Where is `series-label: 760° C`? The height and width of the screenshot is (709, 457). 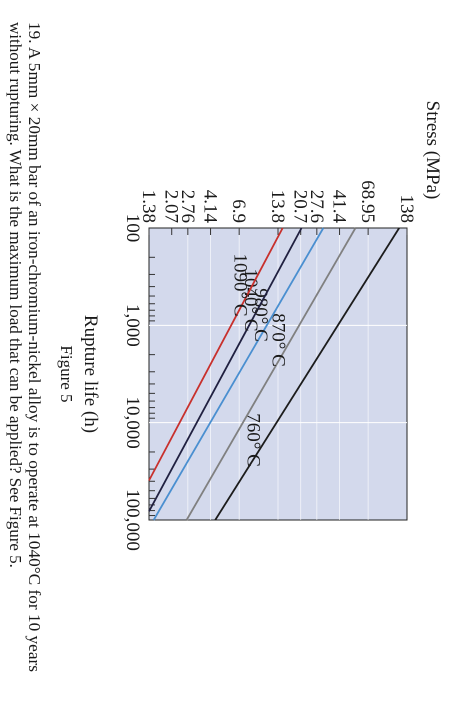
series-label: 760° C is located at coordinates (253, 440).